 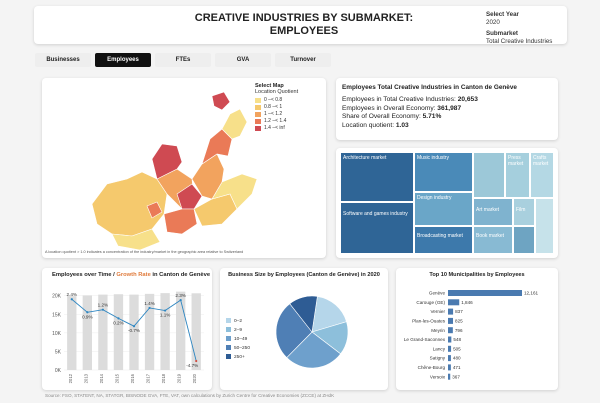 What do you see at coordinates (167, 161) in the screenshot?
I see `map-region-northwest` at bounding box center [167, 161].